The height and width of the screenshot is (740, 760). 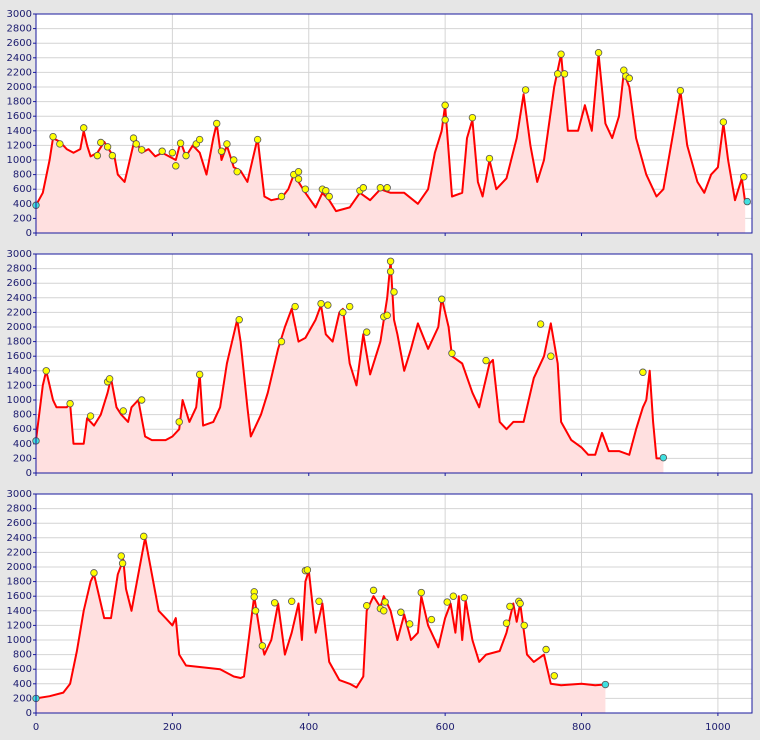 What do you see at coordinates (19, 611) in the screenshot?
I see `y-tick-label: 1400` at bounding box center [19, 611].